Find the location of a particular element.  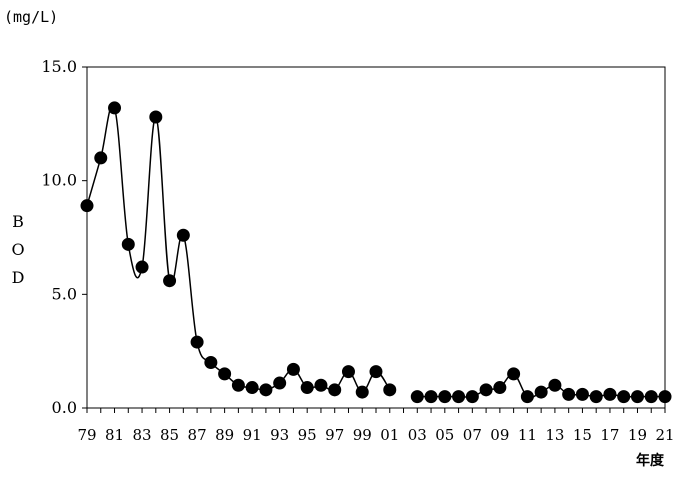

x-tick-label: 99 is located at coordinates (362, 435).